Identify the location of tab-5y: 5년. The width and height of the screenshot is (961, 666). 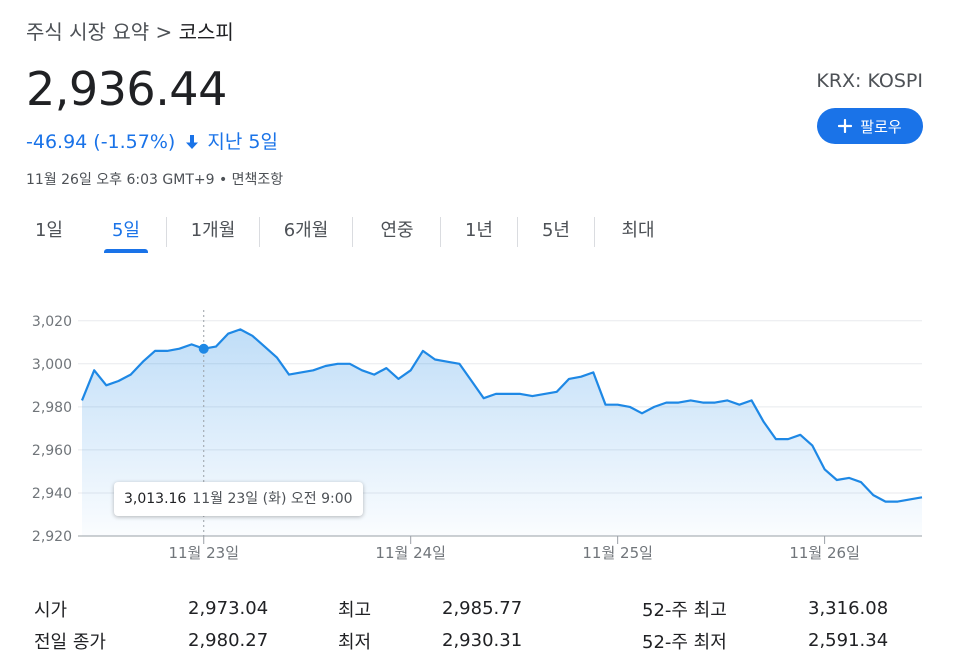
(555, 230).